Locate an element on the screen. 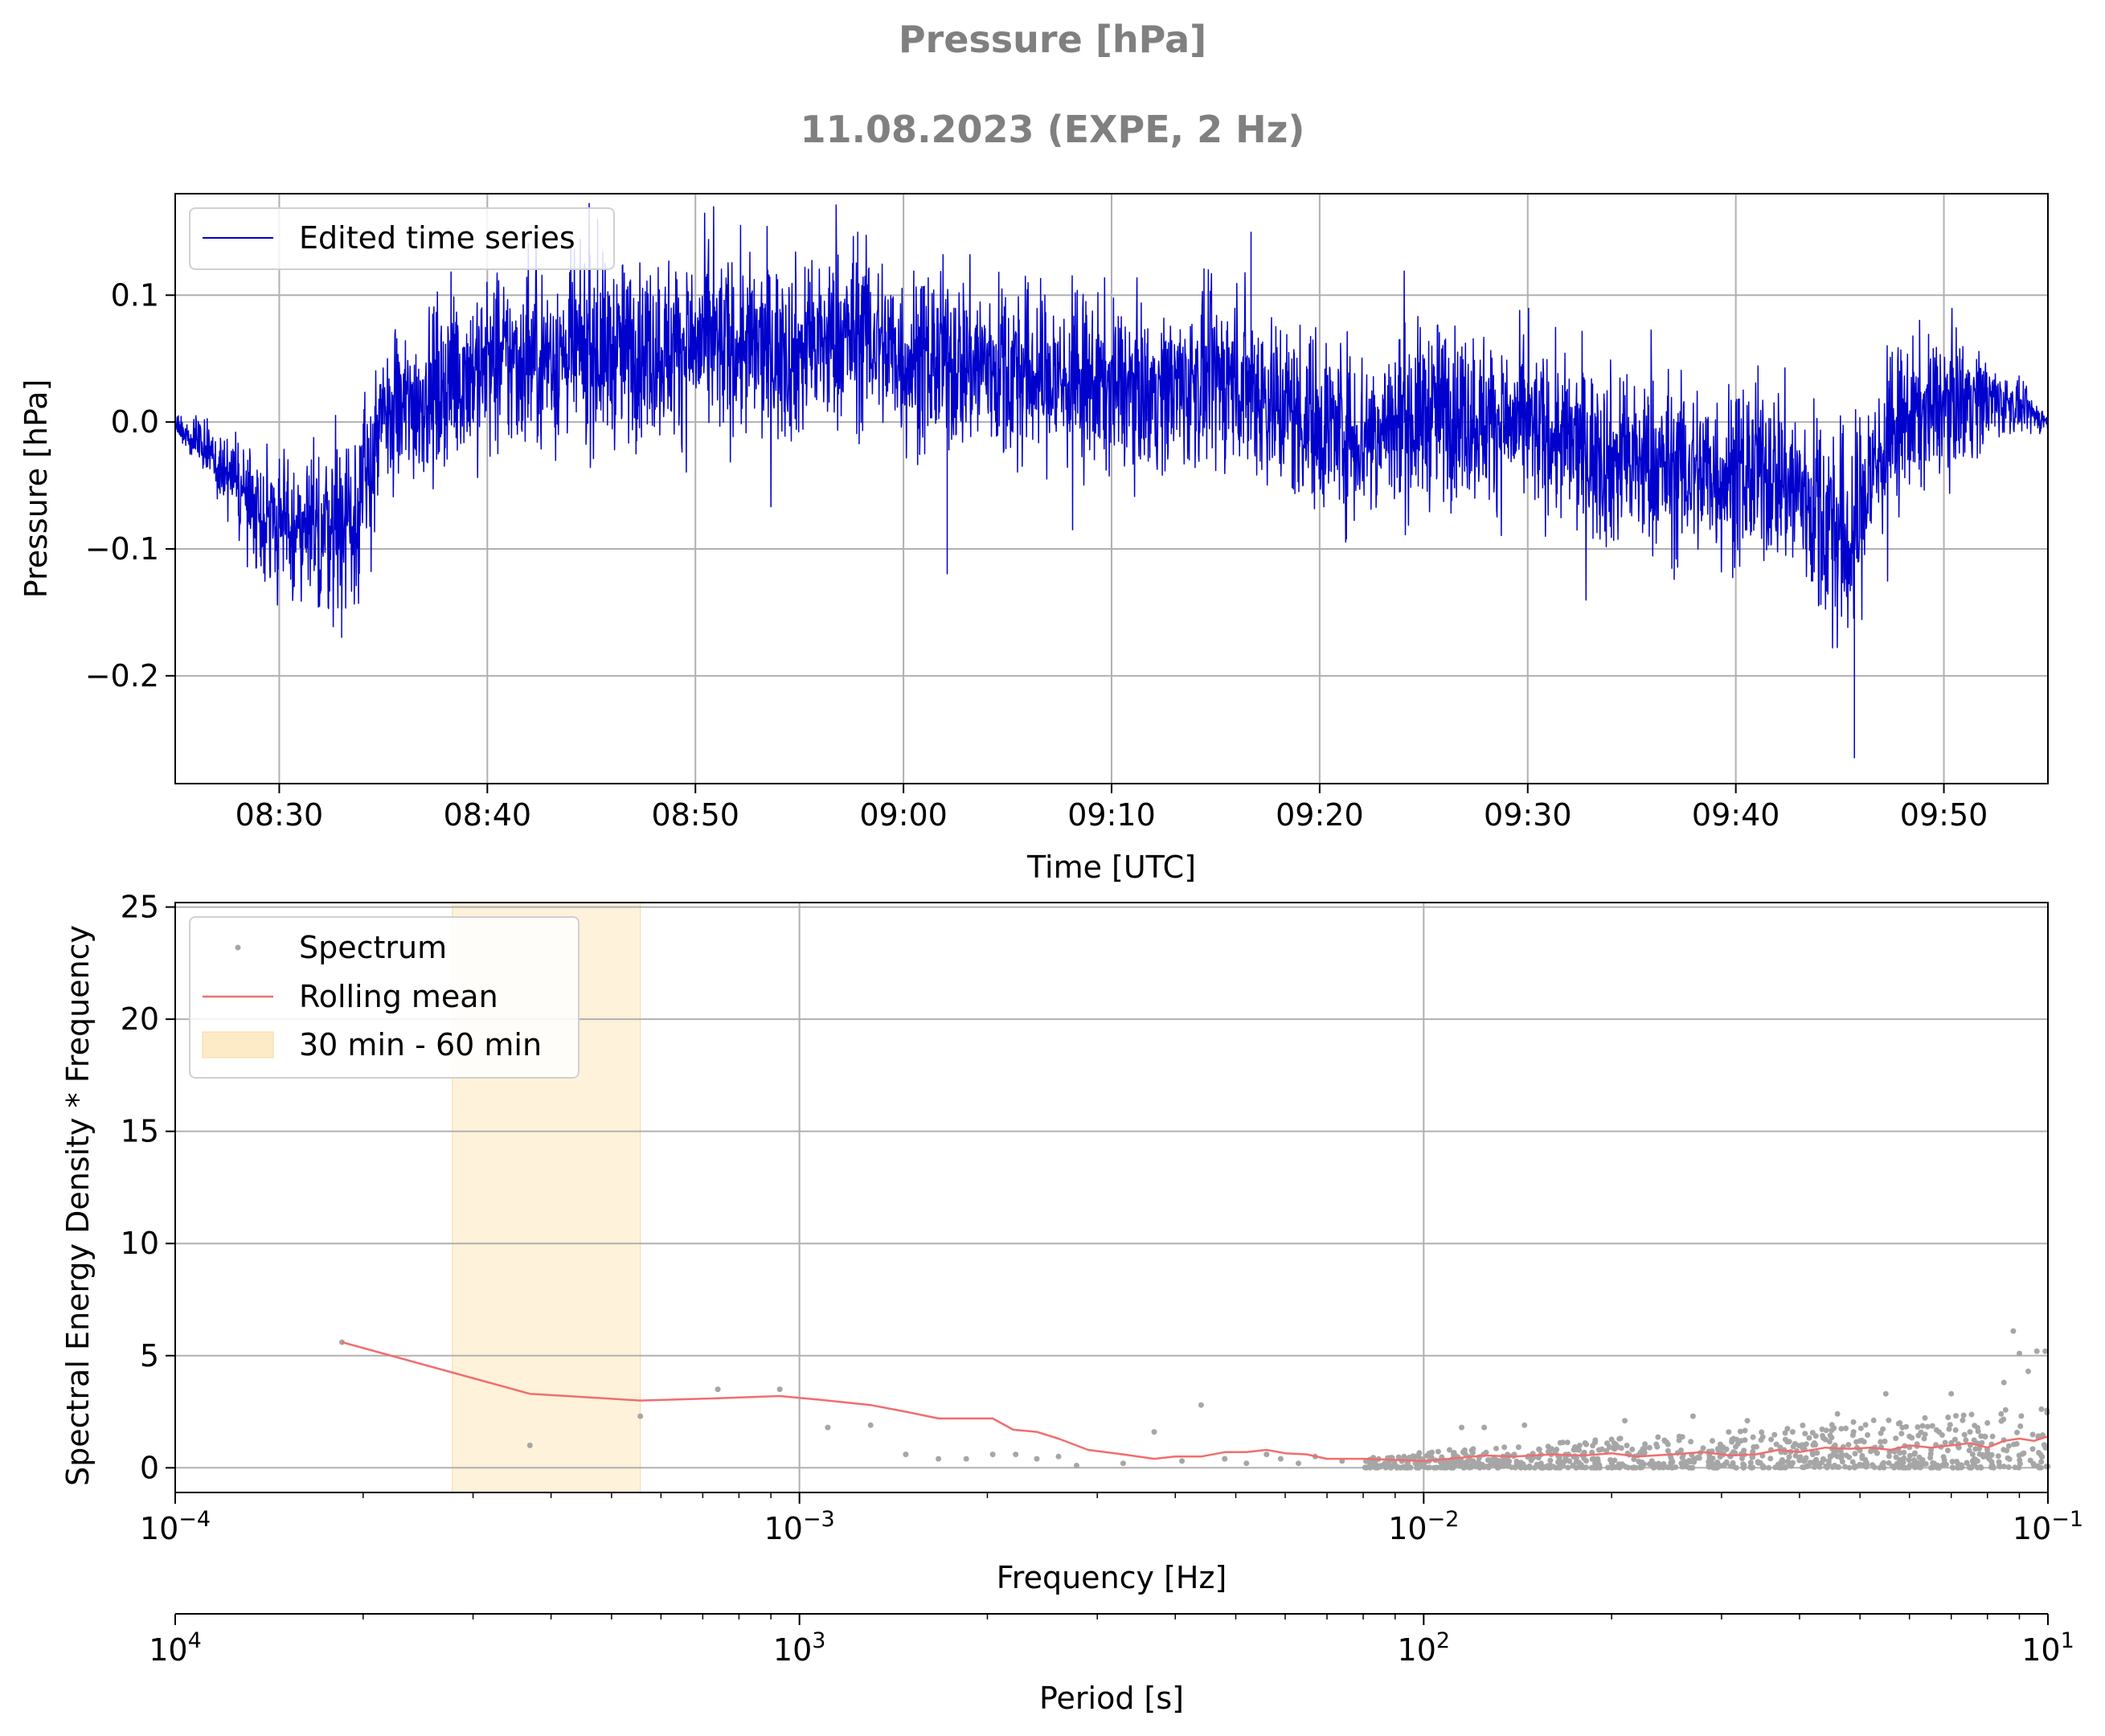 The width and height of the screenshot is (2105, 1736). legend-band-swatch is located at coordinates (238, 1044).